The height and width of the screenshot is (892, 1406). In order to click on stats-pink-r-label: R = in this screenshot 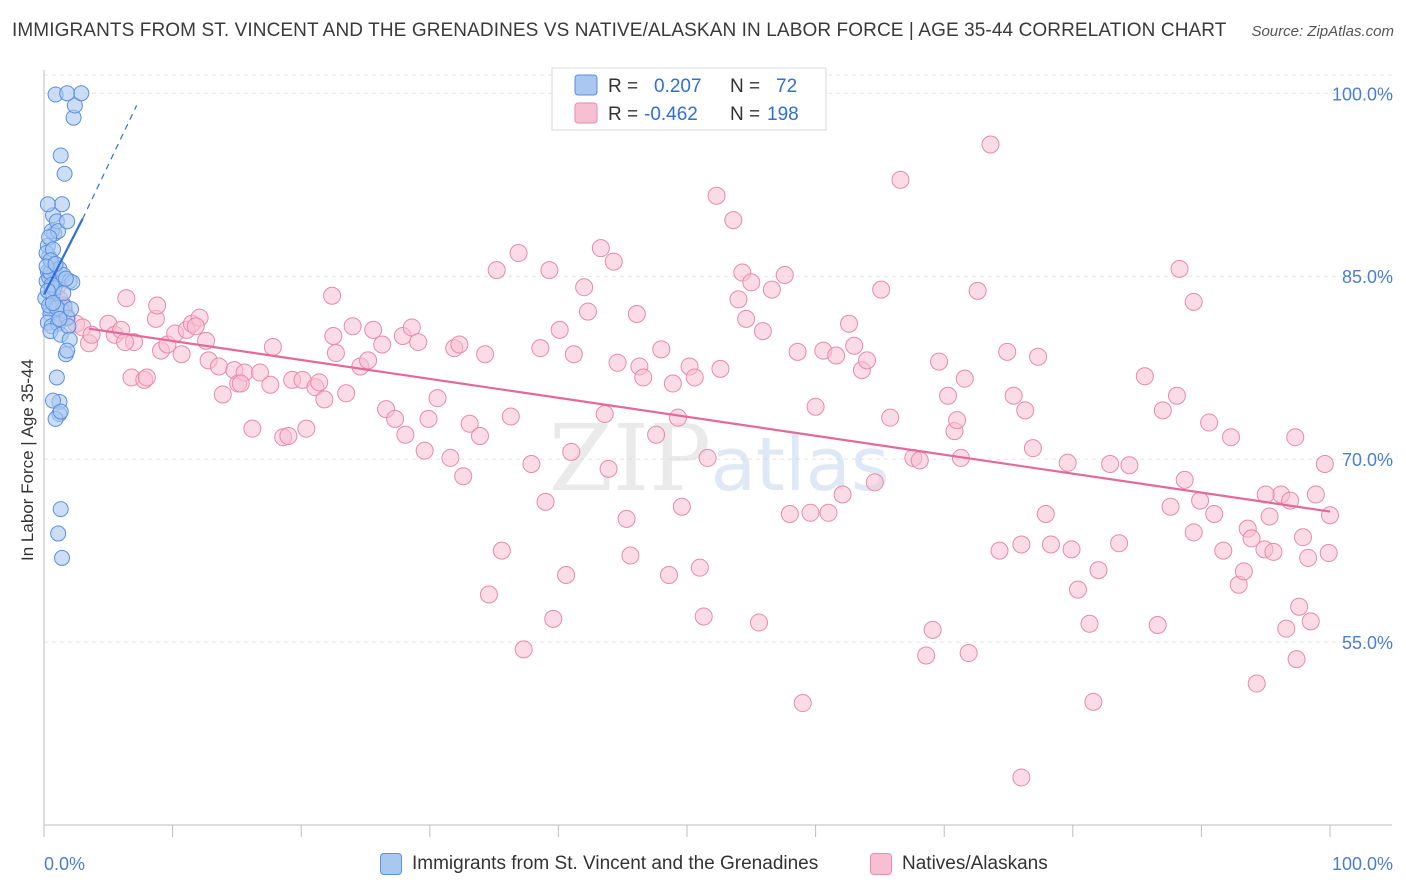, I will do `click(623, 114)`.